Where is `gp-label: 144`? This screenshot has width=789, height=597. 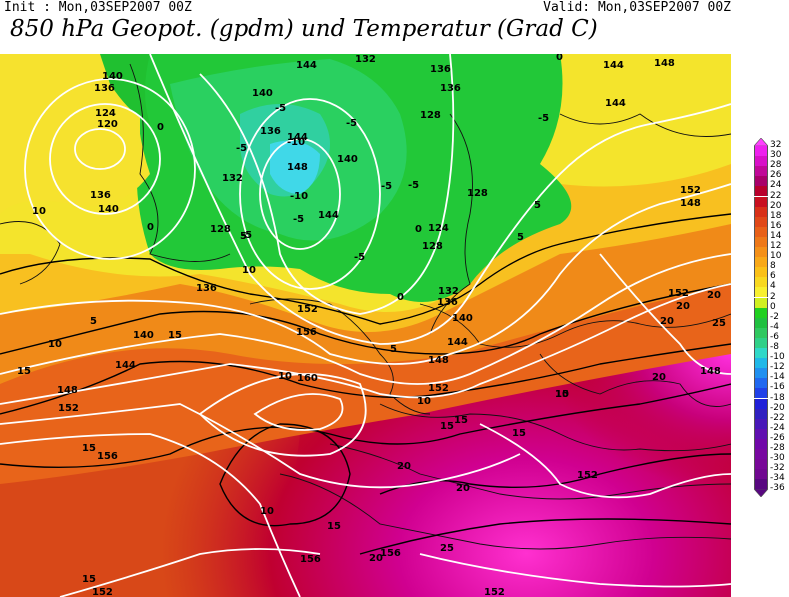 gp-label: 144 is located at coordinates (306, 65).